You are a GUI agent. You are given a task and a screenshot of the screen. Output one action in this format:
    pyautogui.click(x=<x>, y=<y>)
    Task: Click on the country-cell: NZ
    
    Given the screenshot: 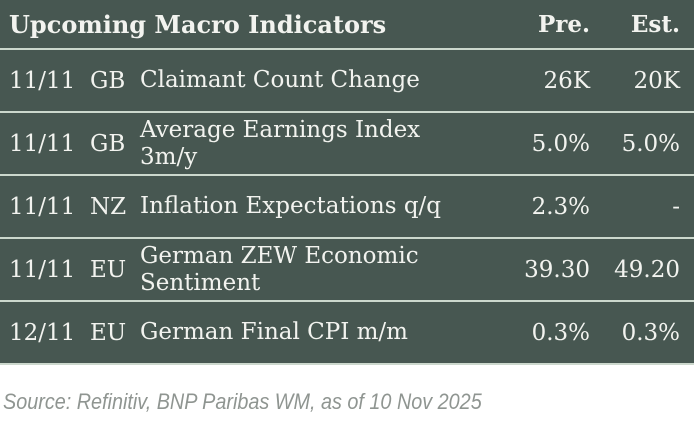 What is the action you would take?
    pyautogui.click(x=108, y=206)
    